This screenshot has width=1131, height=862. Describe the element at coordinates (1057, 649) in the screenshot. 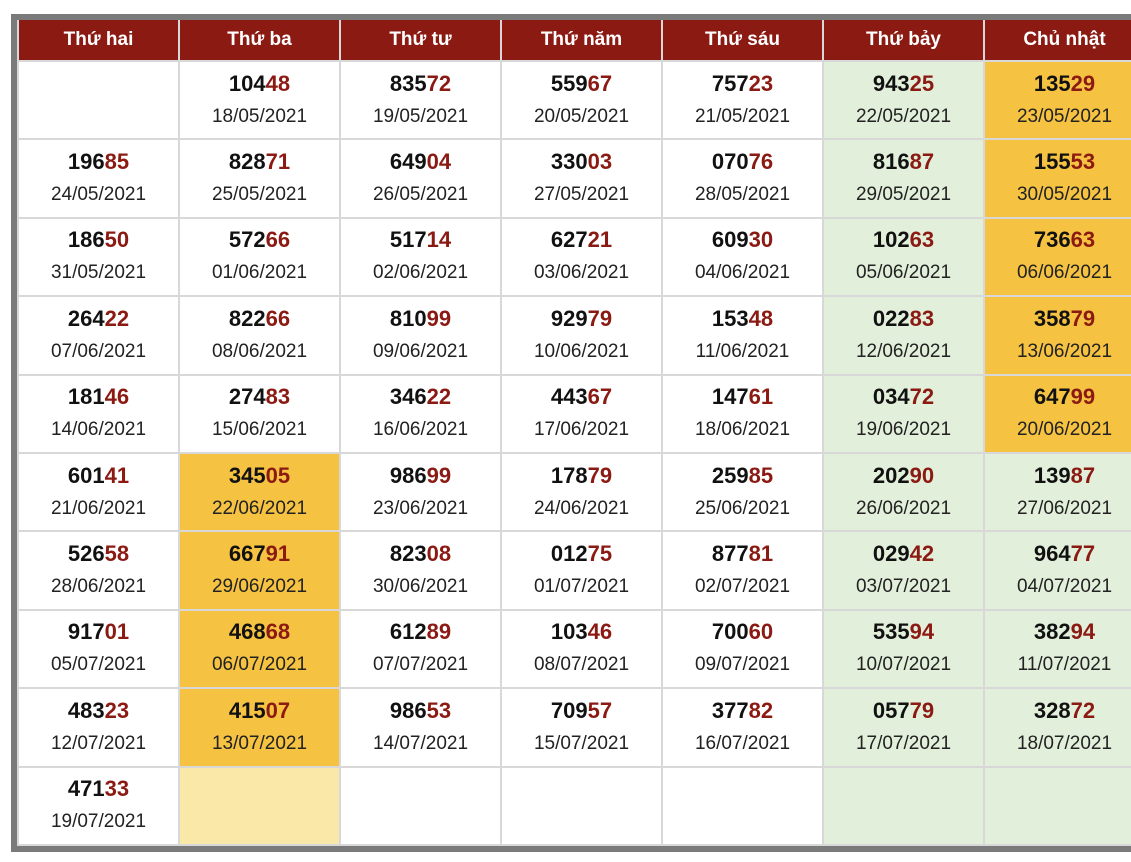

I see `result-cell: 38294 11/07/2021` at that location.